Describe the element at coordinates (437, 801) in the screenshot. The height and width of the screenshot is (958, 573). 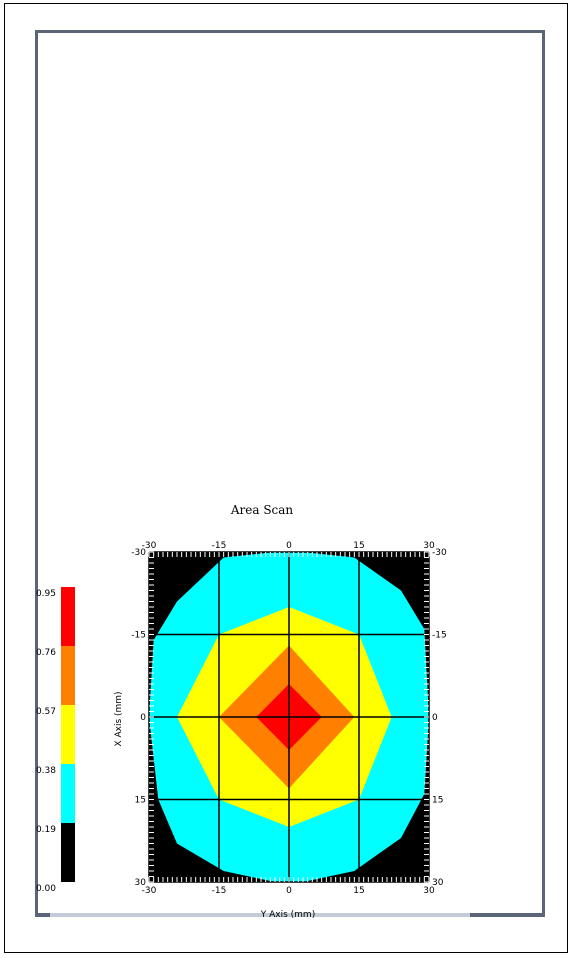
I see `y-tick-label-right: 15` at that location.